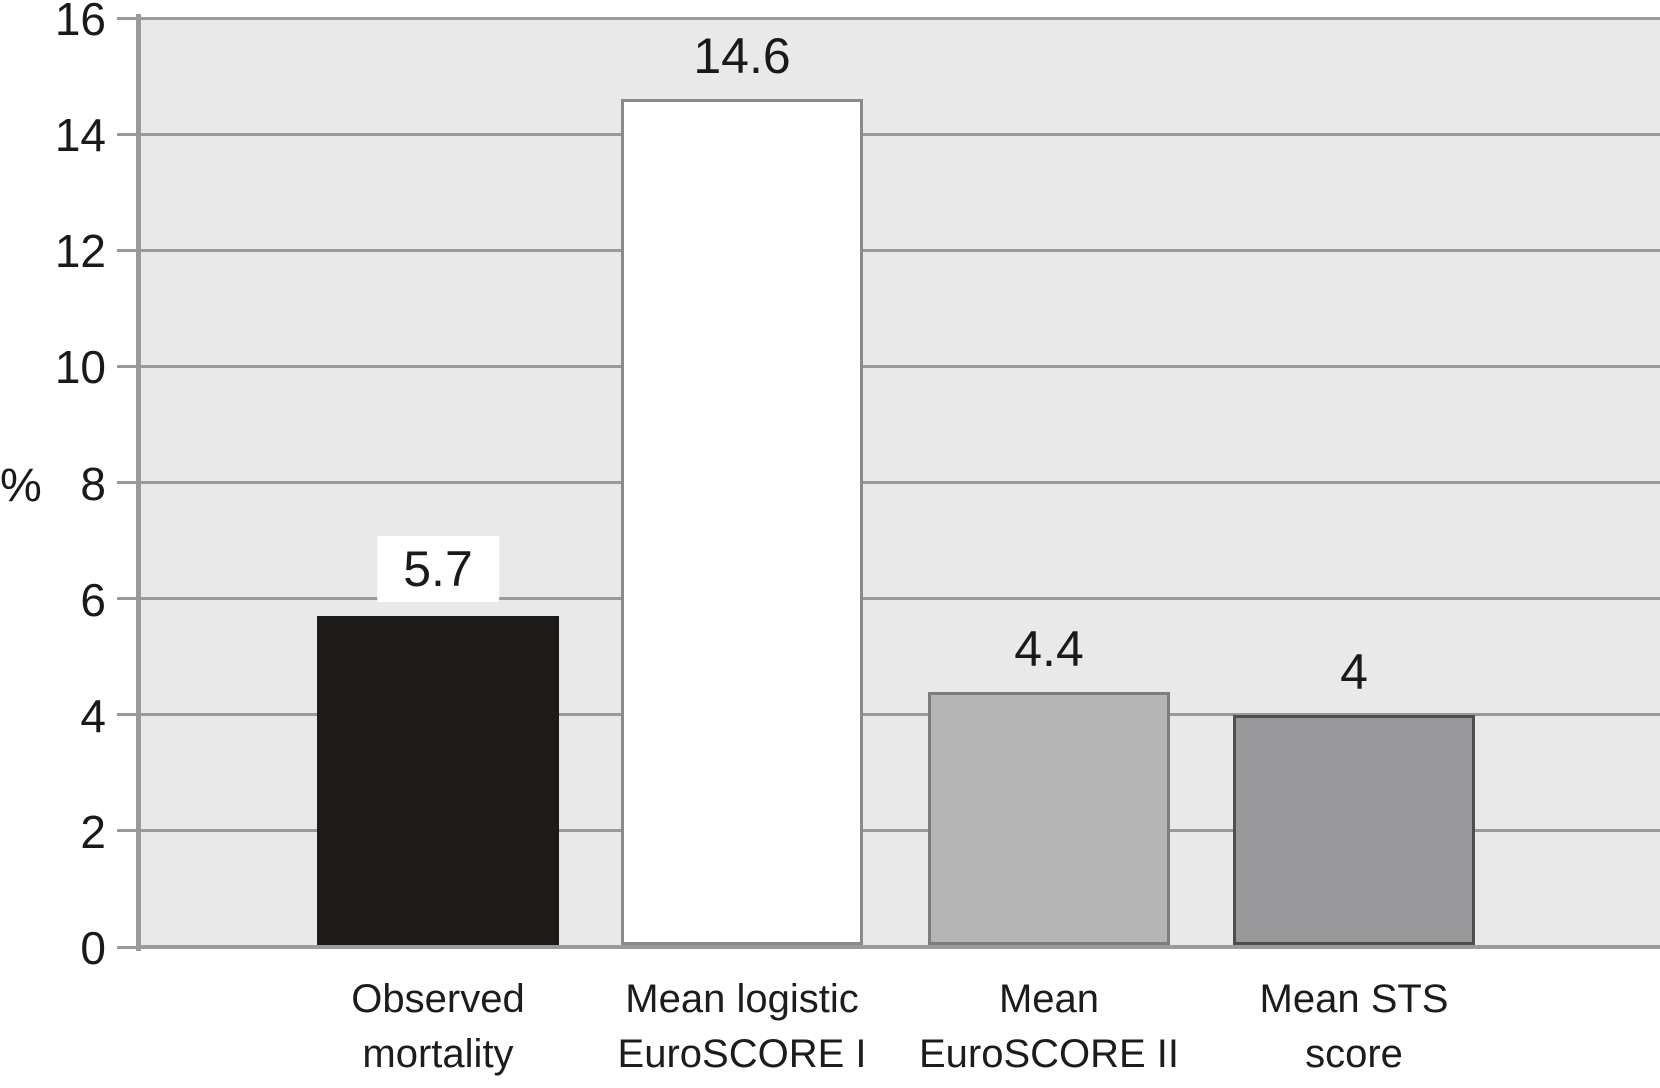  What do you see at coordinates (742, 1027) in the screenshot?
I see `category-label-2: Mean logistic EuroSCORE I` at bounding box center [742, 1027].